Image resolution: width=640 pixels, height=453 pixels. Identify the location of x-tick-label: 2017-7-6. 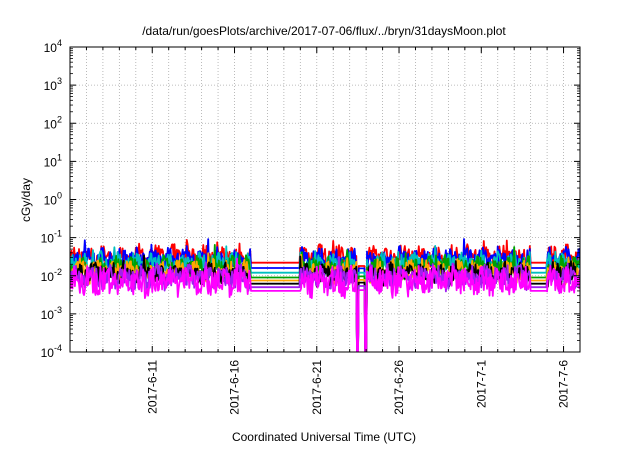
(564, 384).